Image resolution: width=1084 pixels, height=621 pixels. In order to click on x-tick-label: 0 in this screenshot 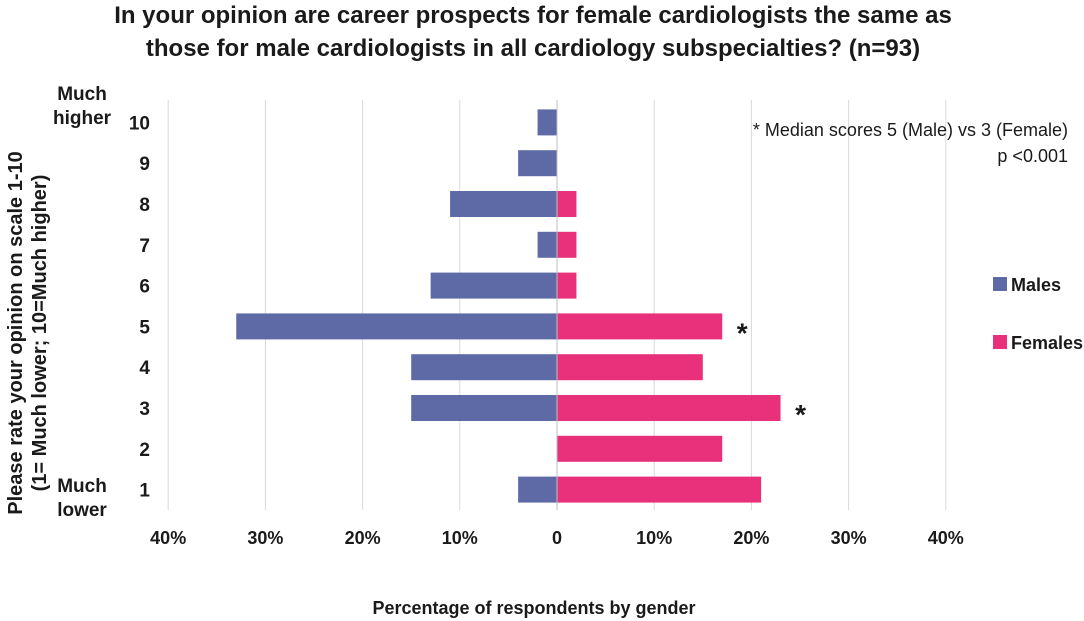, I will do `click(557, 538)`.